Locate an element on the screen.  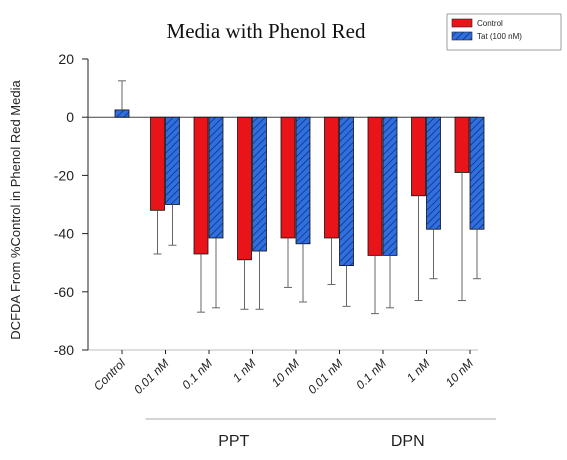
legend: Control Tat (100 nM) is located at coordinates (504, 32).